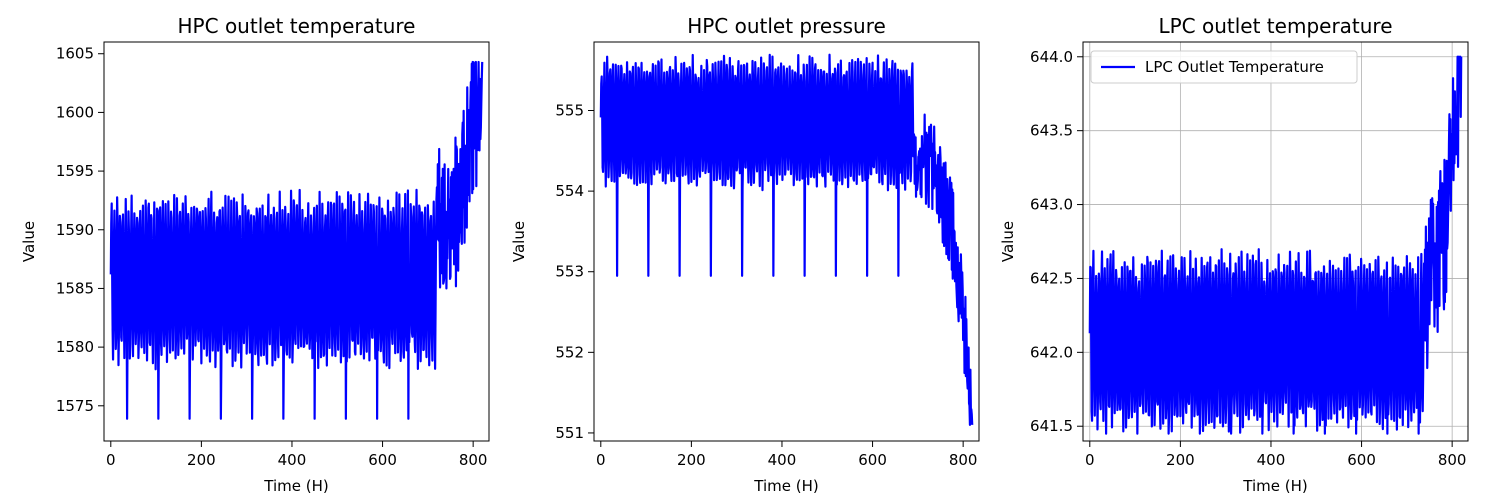  Describe the element at coordinates (569, 433) in the screenshot. I see `y-tick-label: 551` at that location.